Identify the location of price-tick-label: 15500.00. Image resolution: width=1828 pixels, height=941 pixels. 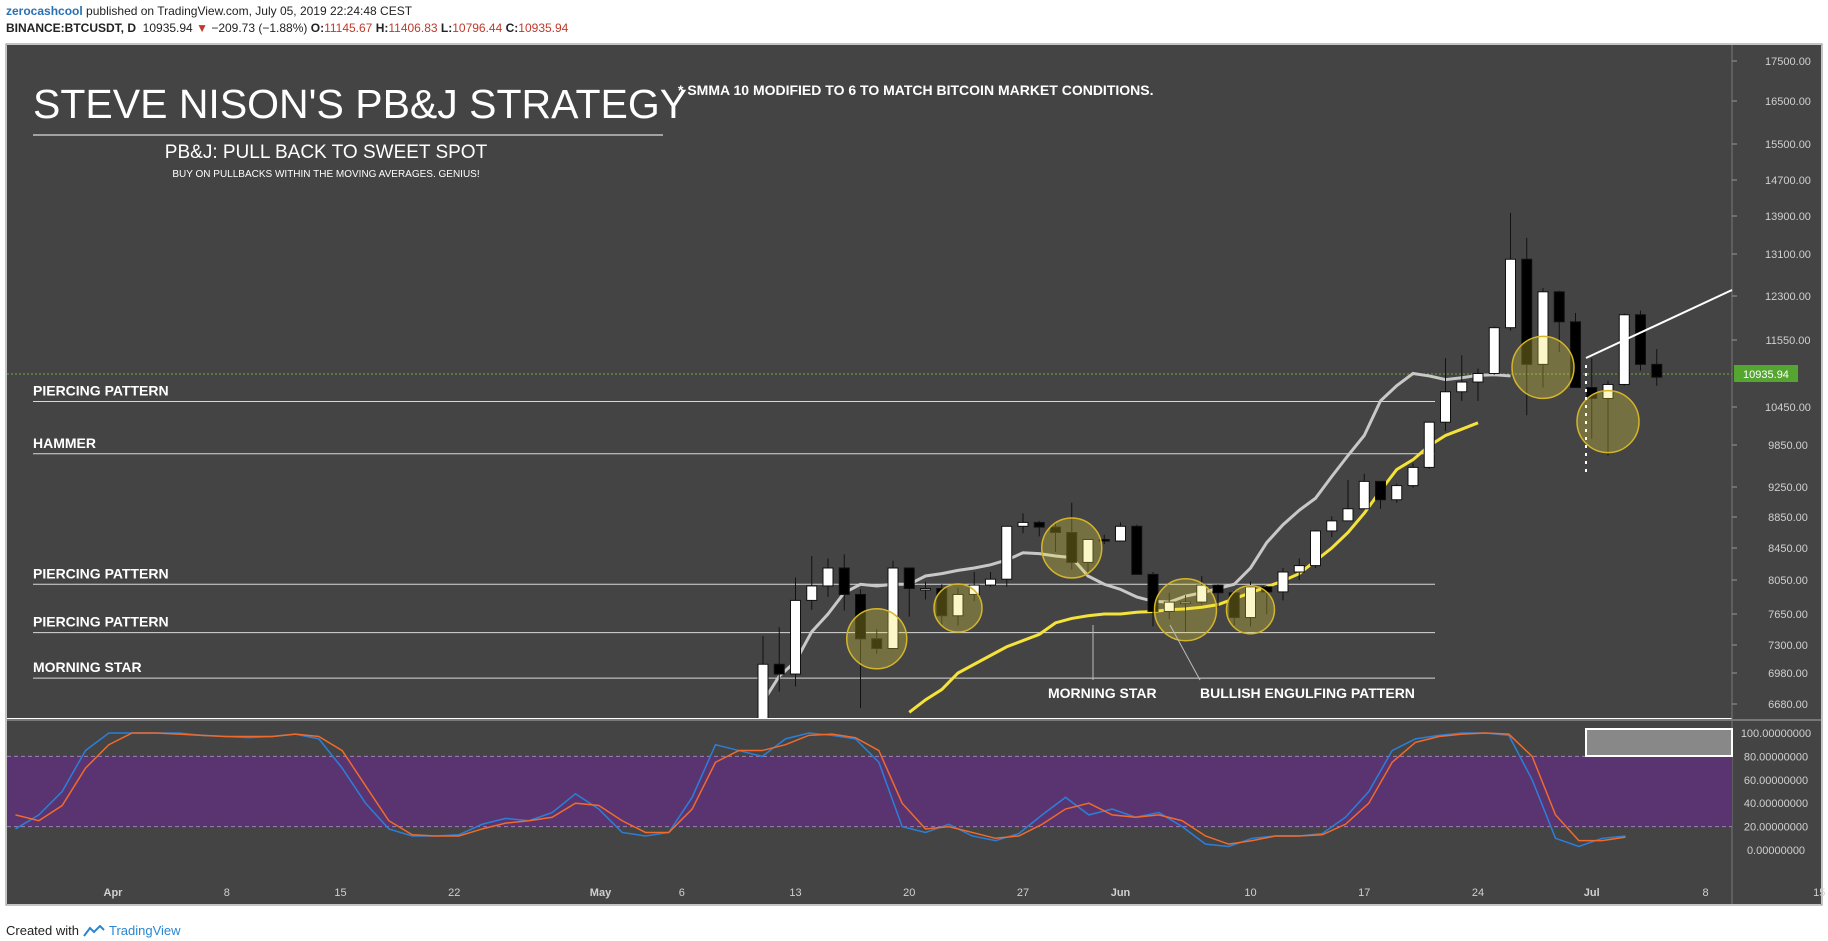
(1788, 145).